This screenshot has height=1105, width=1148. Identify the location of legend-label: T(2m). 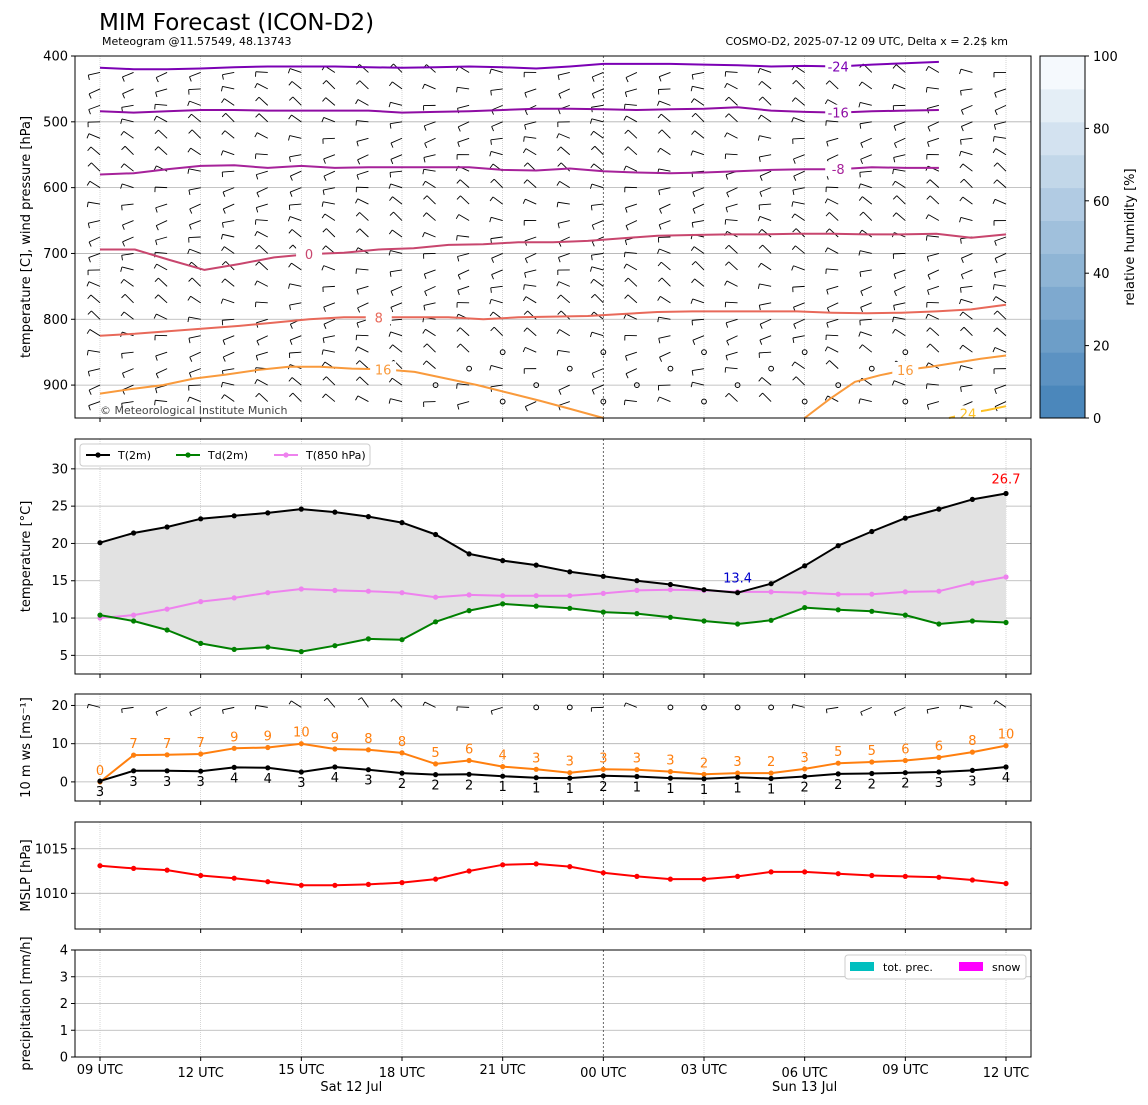
(134, 455).